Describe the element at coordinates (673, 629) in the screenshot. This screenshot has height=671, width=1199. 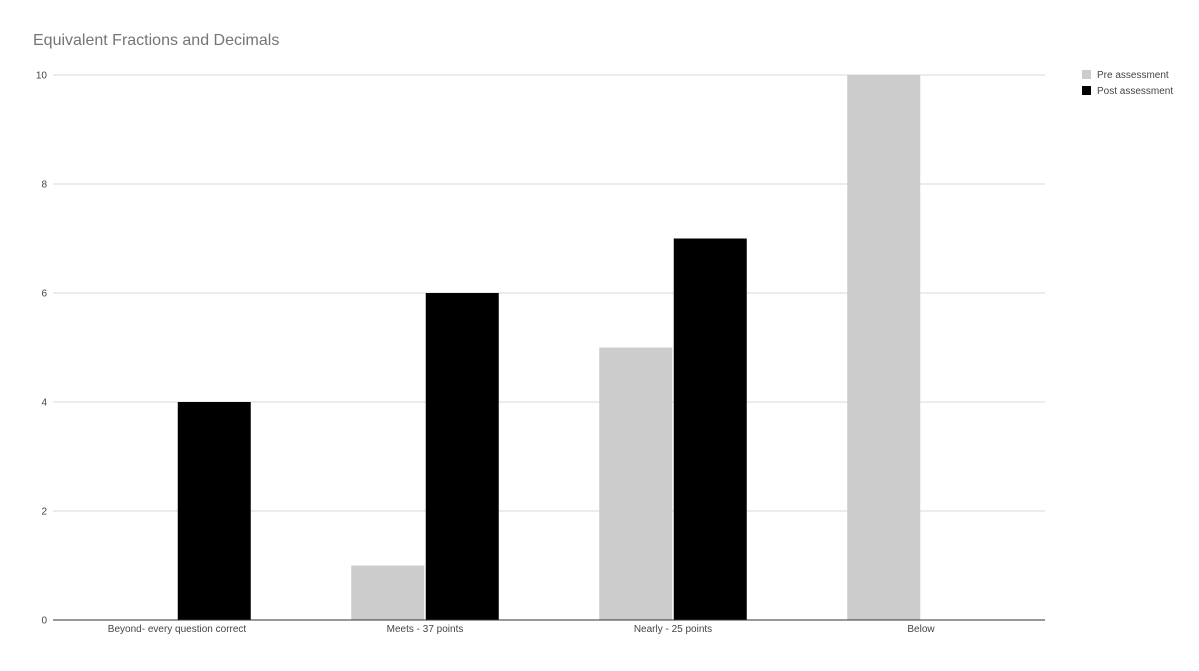
I see `x-tick-label: Nearly - 25 points` at that location.